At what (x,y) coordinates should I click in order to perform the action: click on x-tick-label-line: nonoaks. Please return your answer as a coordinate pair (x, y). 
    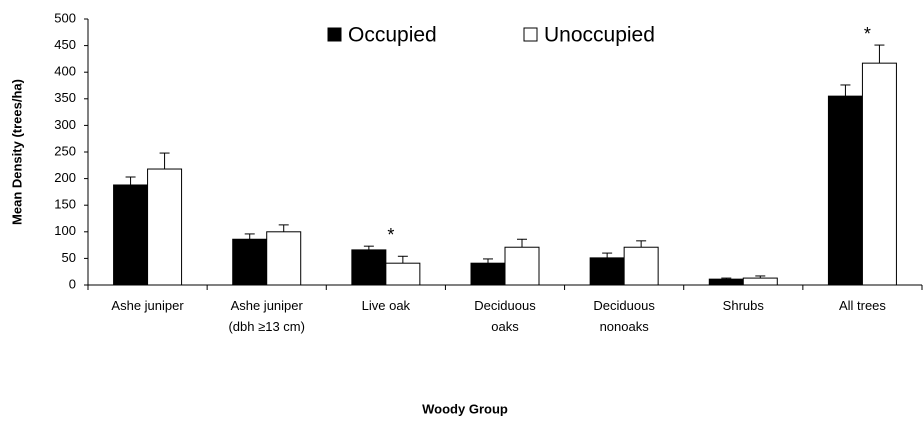
    Looking at the image, I should click on (625, 326).